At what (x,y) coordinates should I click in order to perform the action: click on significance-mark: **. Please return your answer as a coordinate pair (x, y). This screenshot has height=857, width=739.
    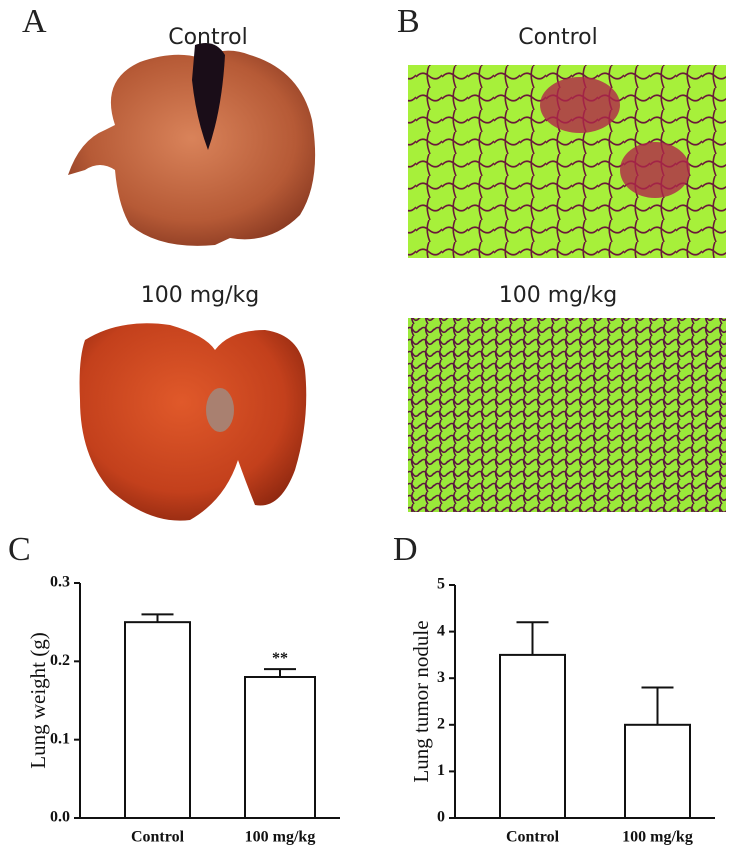
    Looking at the image, I should click on (280, 658).